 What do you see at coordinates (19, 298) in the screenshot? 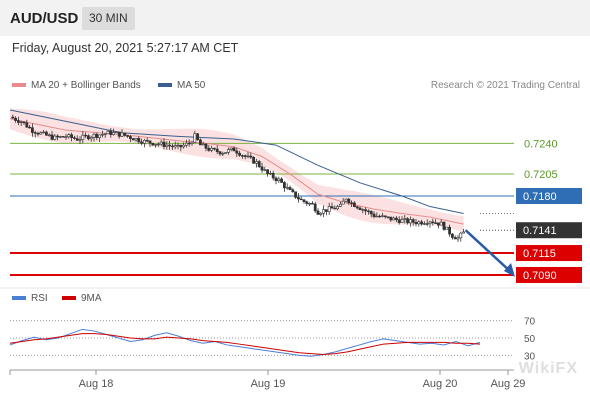
I see `rsi-swatch` at bounding box center [19, 298].